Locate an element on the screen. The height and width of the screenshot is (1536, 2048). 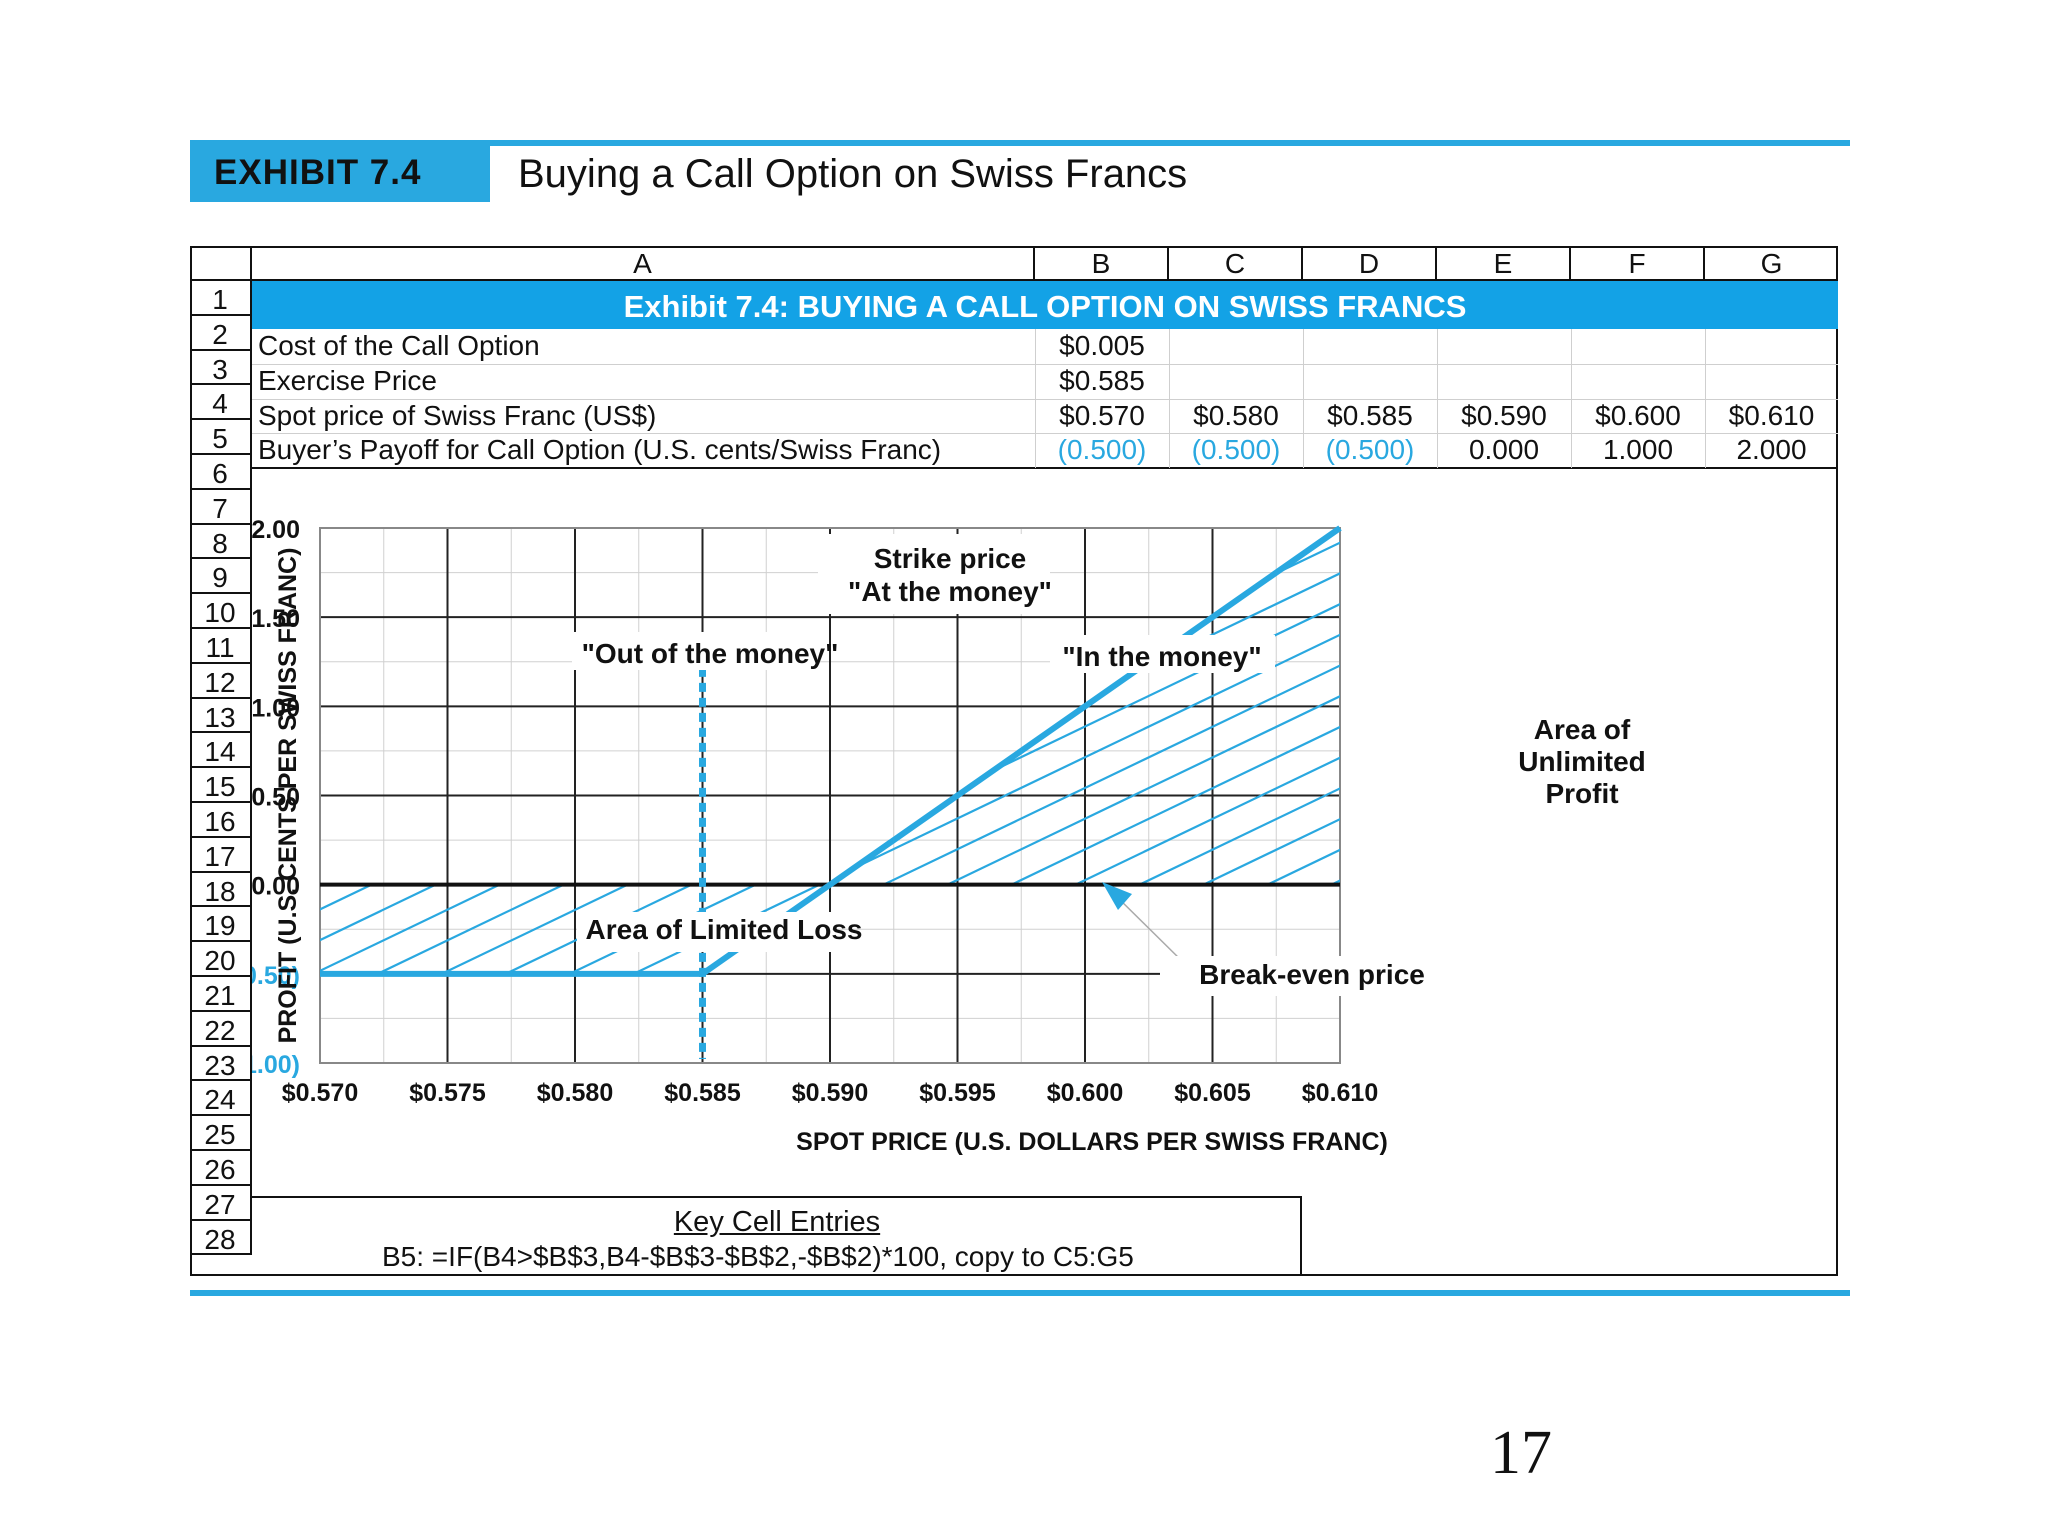
x-tick-label: $0.585 is located at coordinates (702, 1093).